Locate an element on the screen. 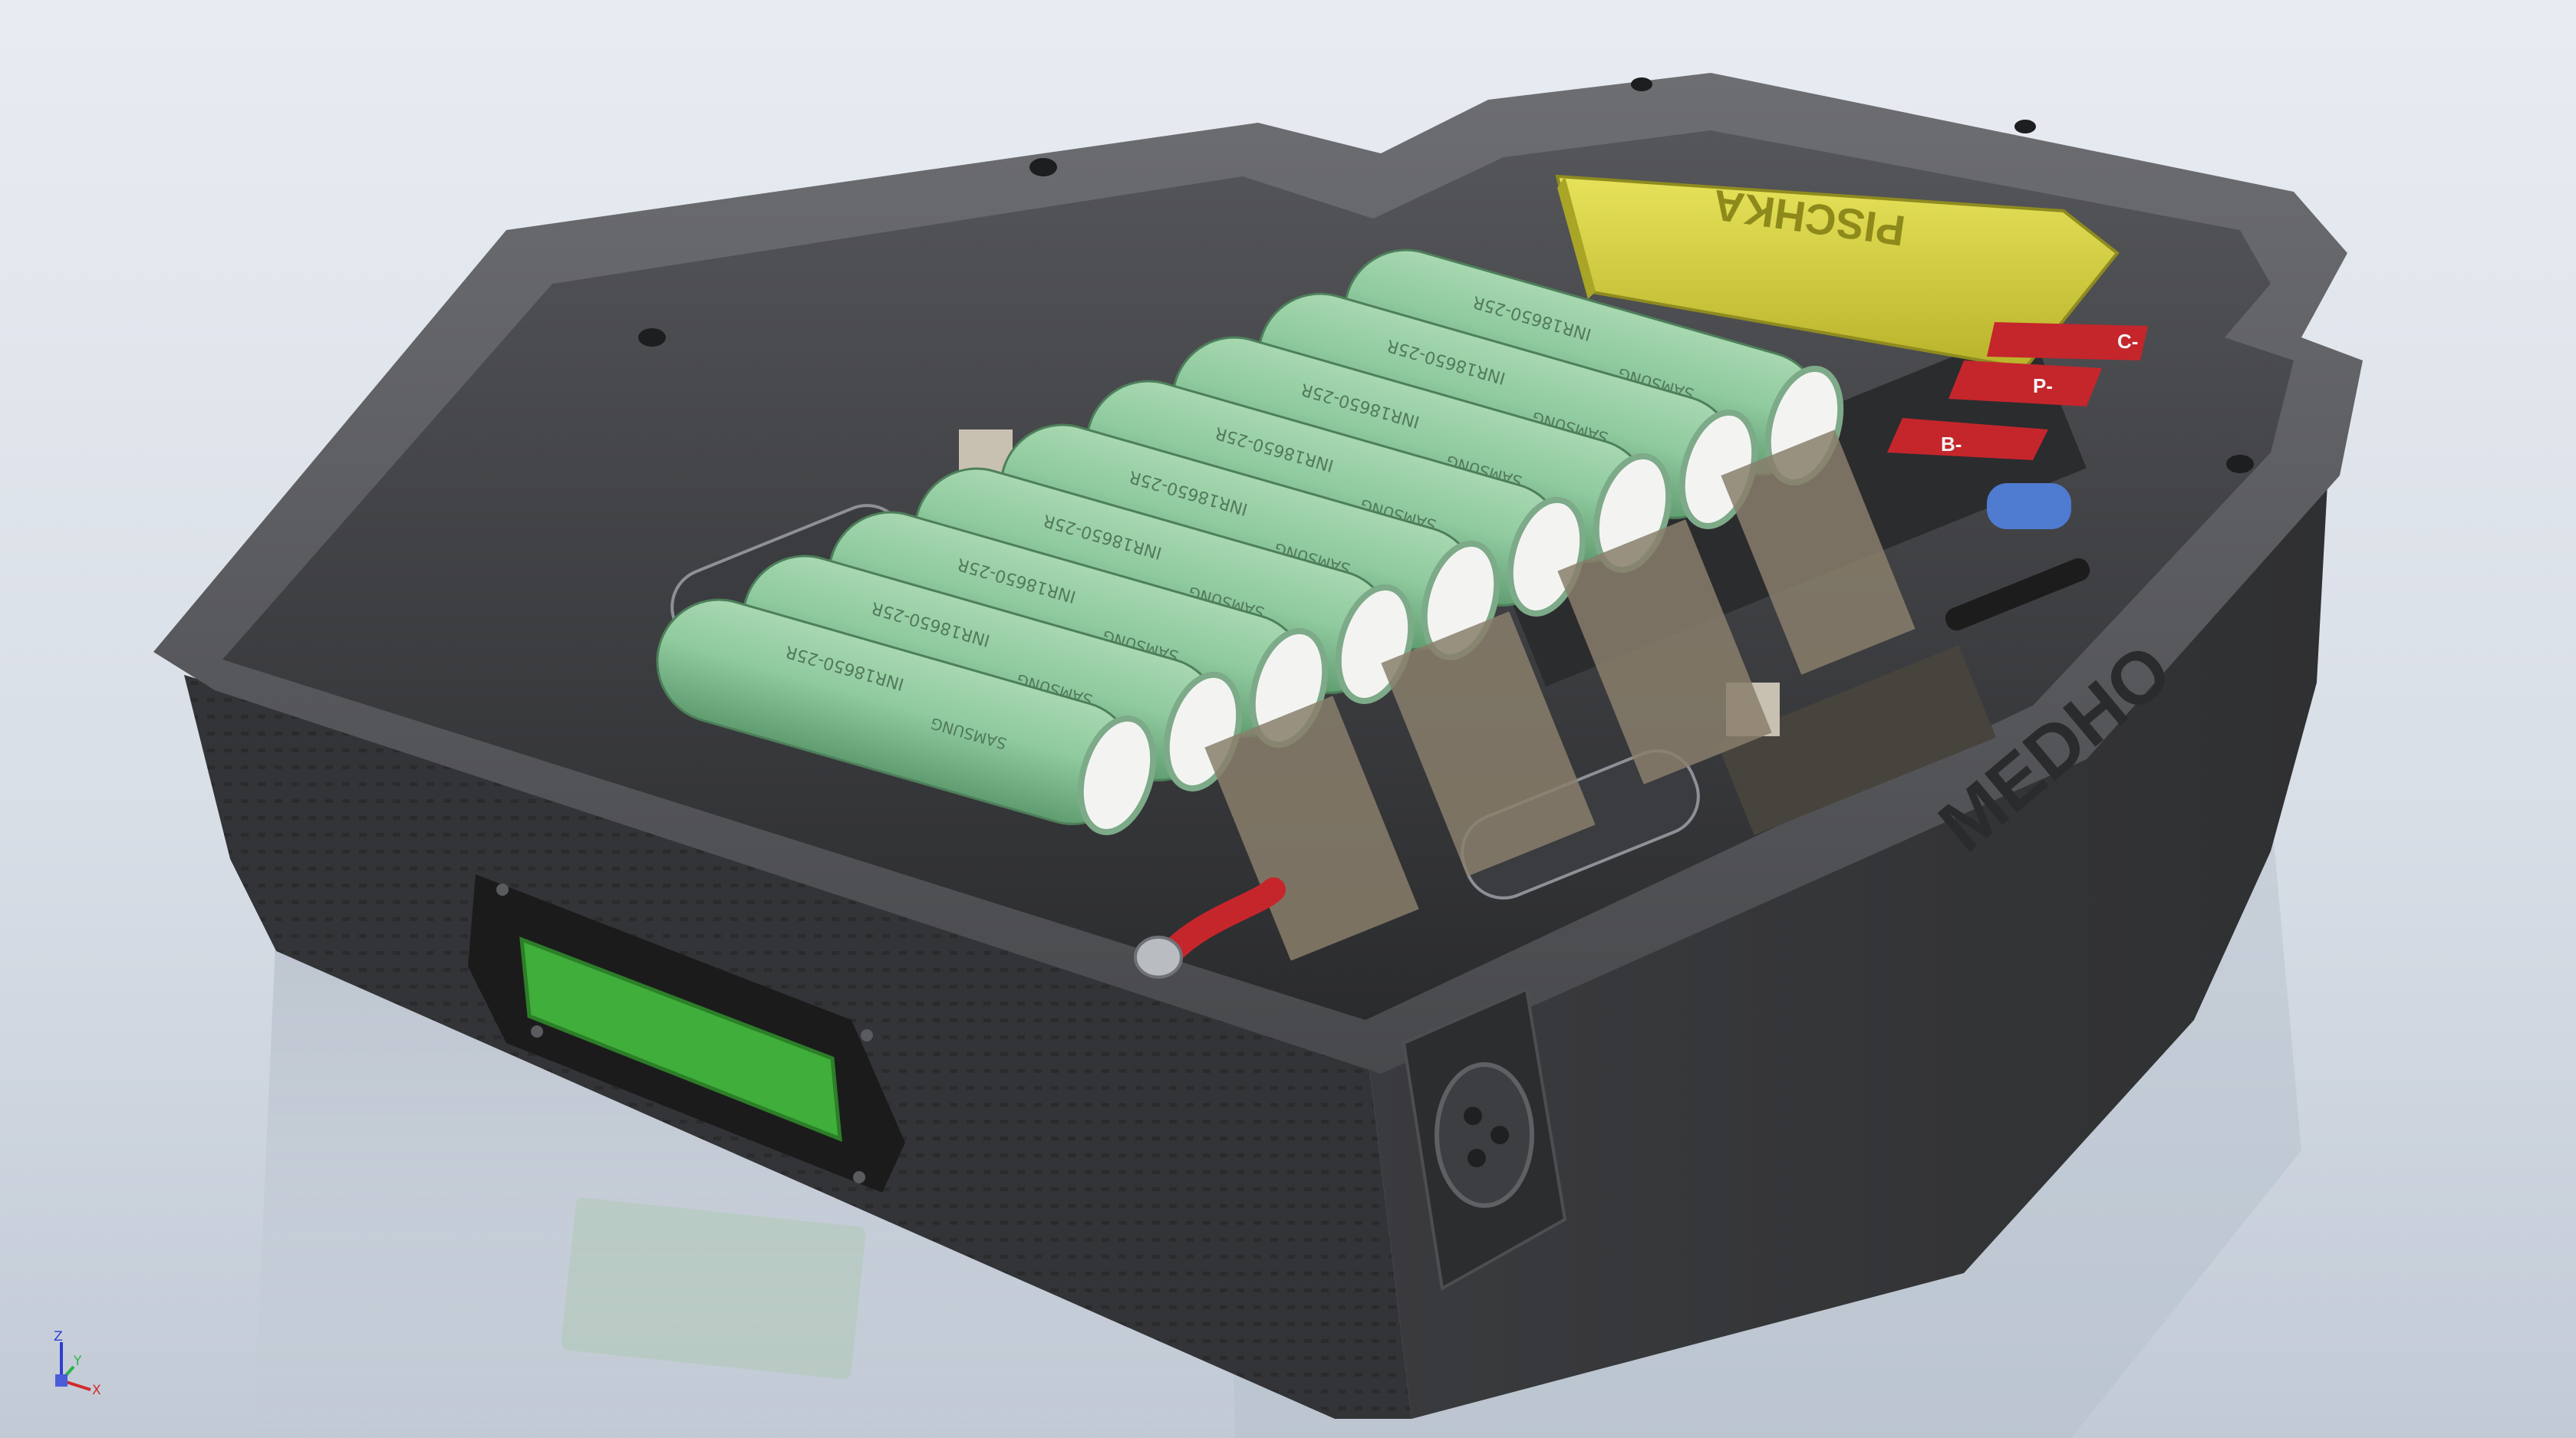  lcd-display is located at coordinates (686, 1033).